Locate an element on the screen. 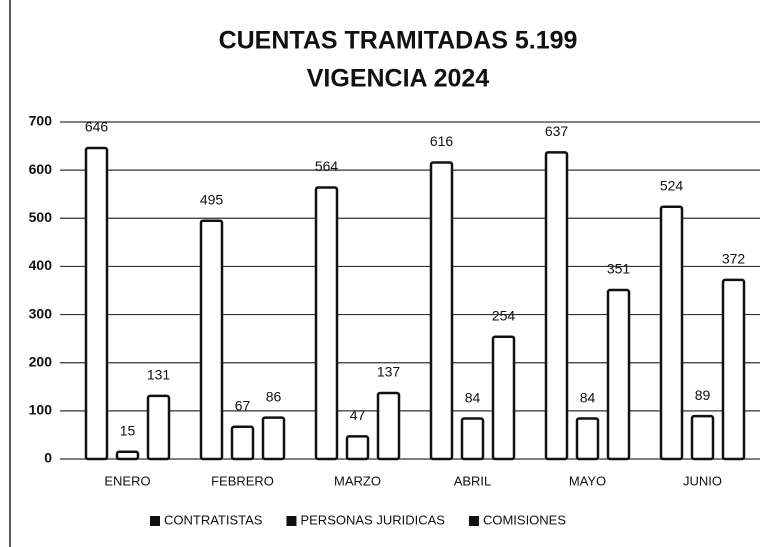 The width and height of the screenshot is (777, 547). y-tick-label: 0 is located at coordinates (48, 458).